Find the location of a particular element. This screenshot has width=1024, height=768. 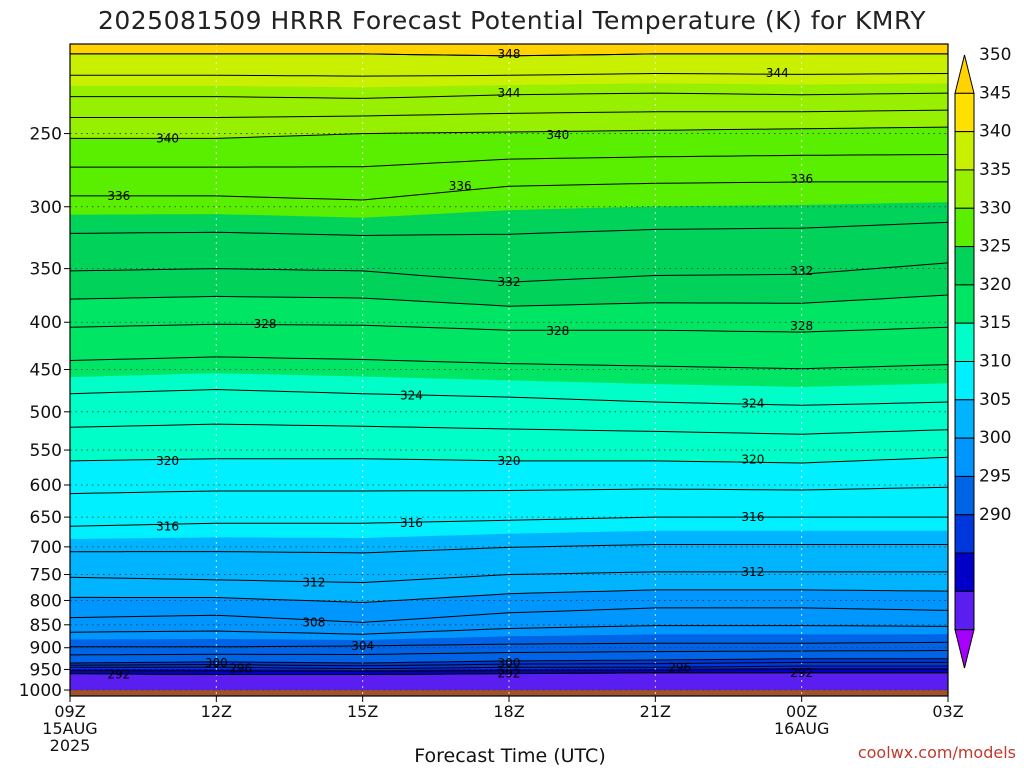

x-tick-label-6-0: 15Z is located at coordinates (362, 711).